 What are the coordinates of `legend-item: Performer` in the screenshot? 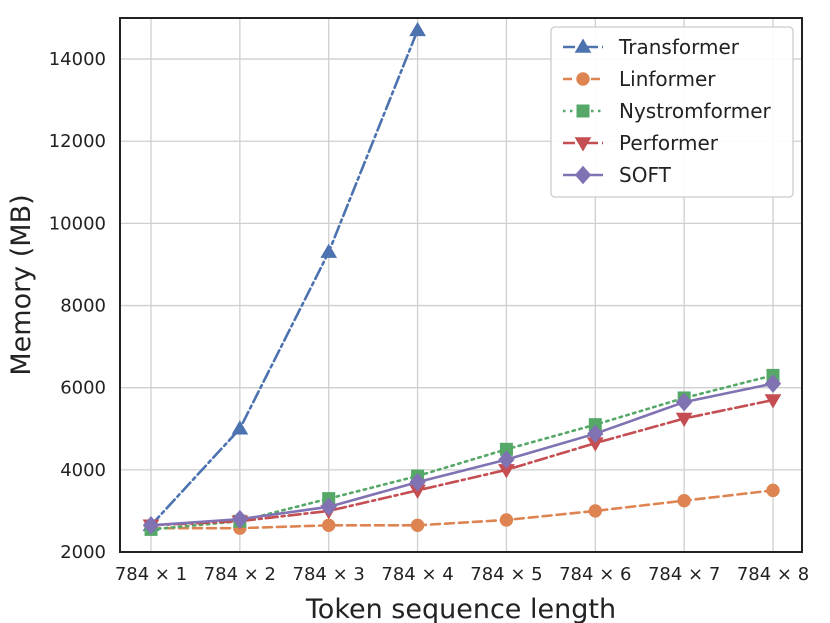 It's located at (641, 143).